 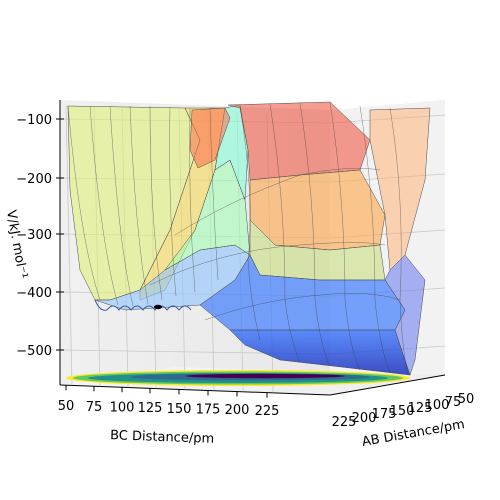 What do you see at coordinates (364, 418) in the screenshot?
I see `y-tick-label: 200` at bounding box center [364, 418].